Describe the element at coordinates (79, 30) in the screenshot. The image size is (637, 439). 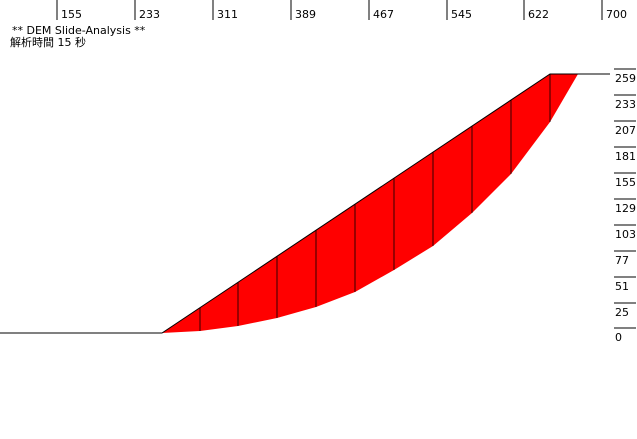
I see `chart-title: ** DEM Slide-Analysis **` at that location.